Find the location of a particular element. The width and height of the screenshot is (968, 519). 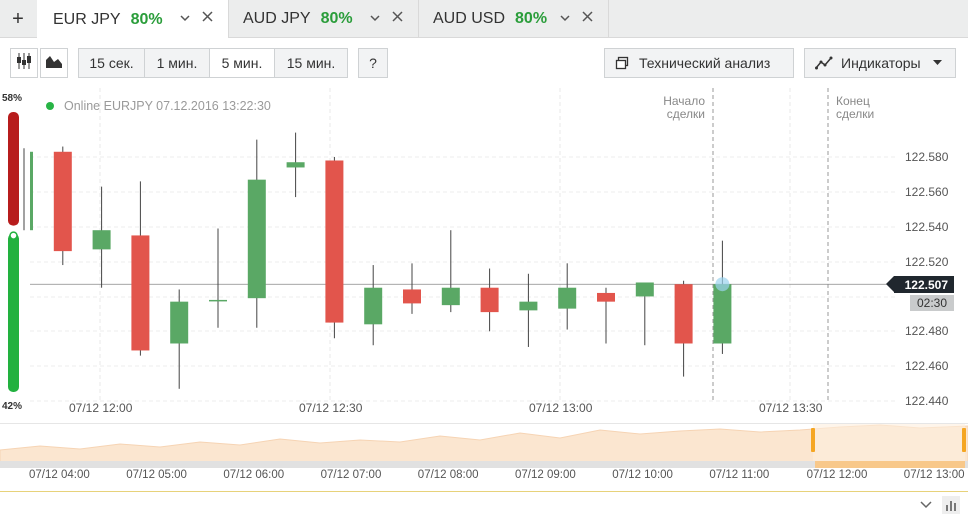

navigator-time-label: 07/12 06:00 is located at coordinates (254, 475).